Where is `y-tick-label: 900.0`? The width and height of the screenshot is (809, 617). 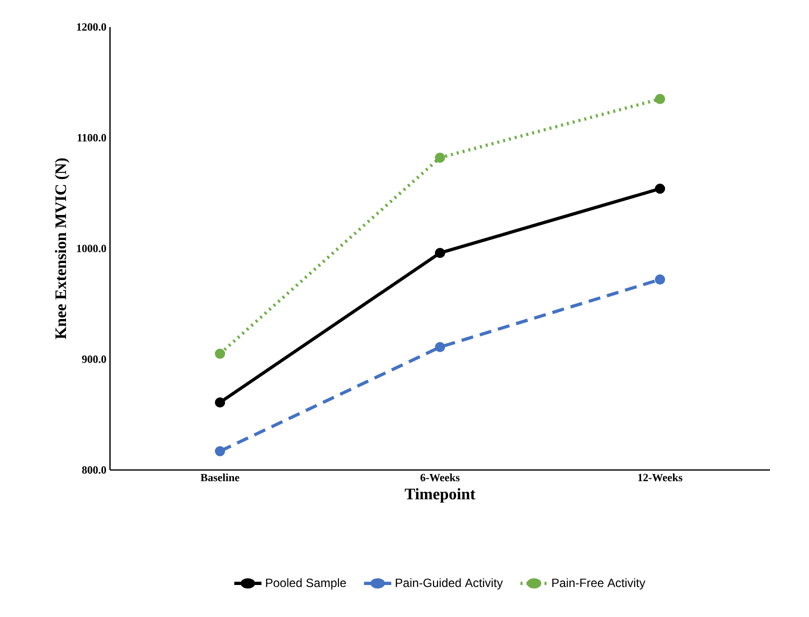
y-tick-label: 900.0 is located at coordinates (94, 359).